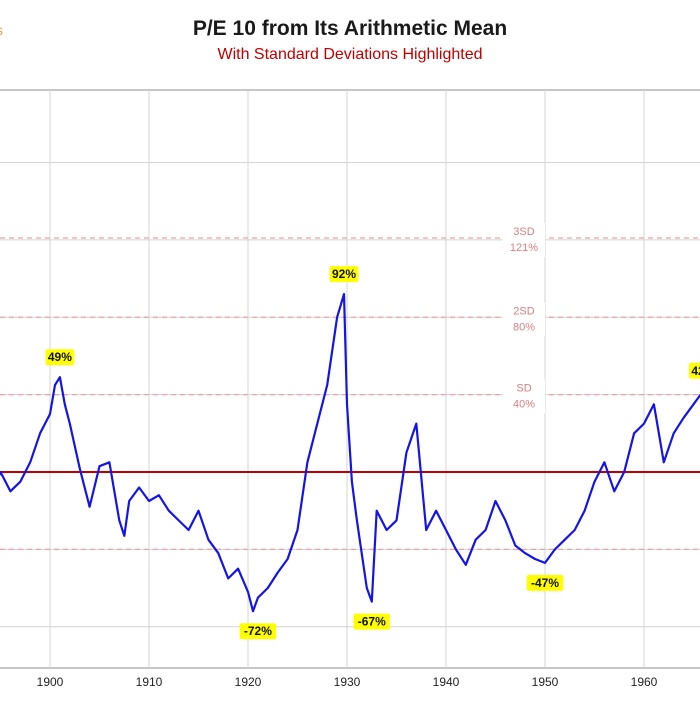  Describe the element at coordinates (523, 232) in the screenshot. I see `sd-label-top: 3SD` at that location.